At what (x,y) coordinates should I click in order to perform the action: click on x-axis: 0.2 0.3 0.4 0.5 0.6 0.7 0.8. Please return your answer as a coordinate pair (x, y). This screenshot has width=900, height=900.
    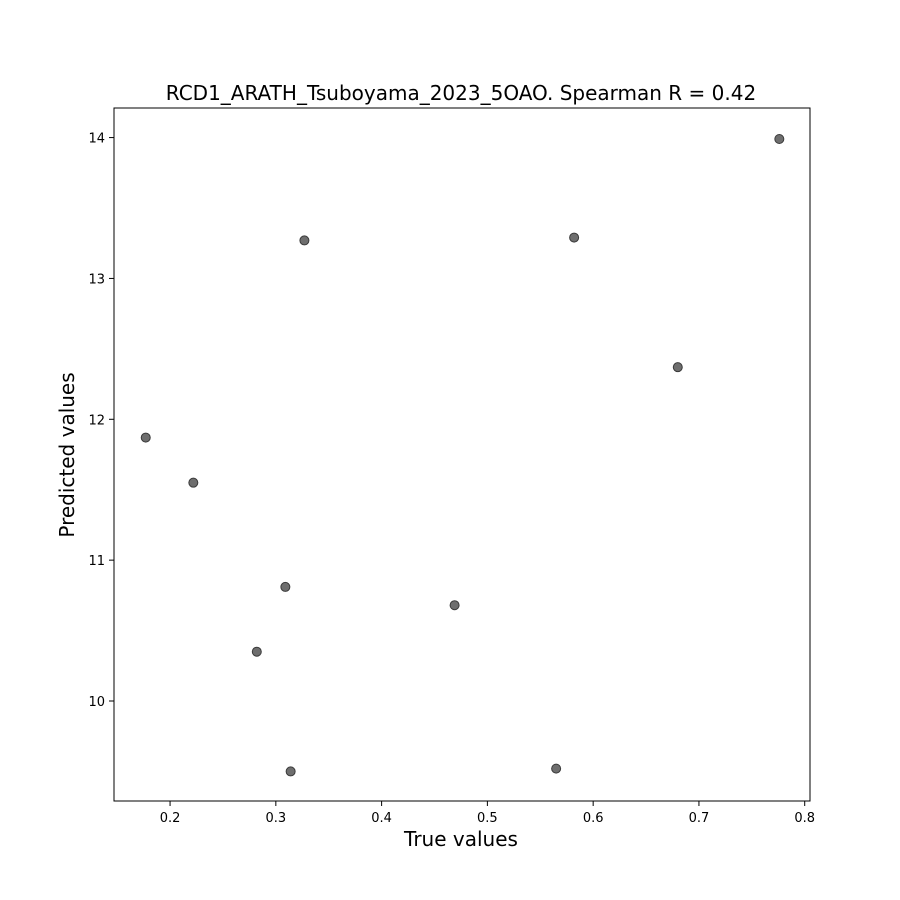
    Looking at the image, I should click on (487, 813).